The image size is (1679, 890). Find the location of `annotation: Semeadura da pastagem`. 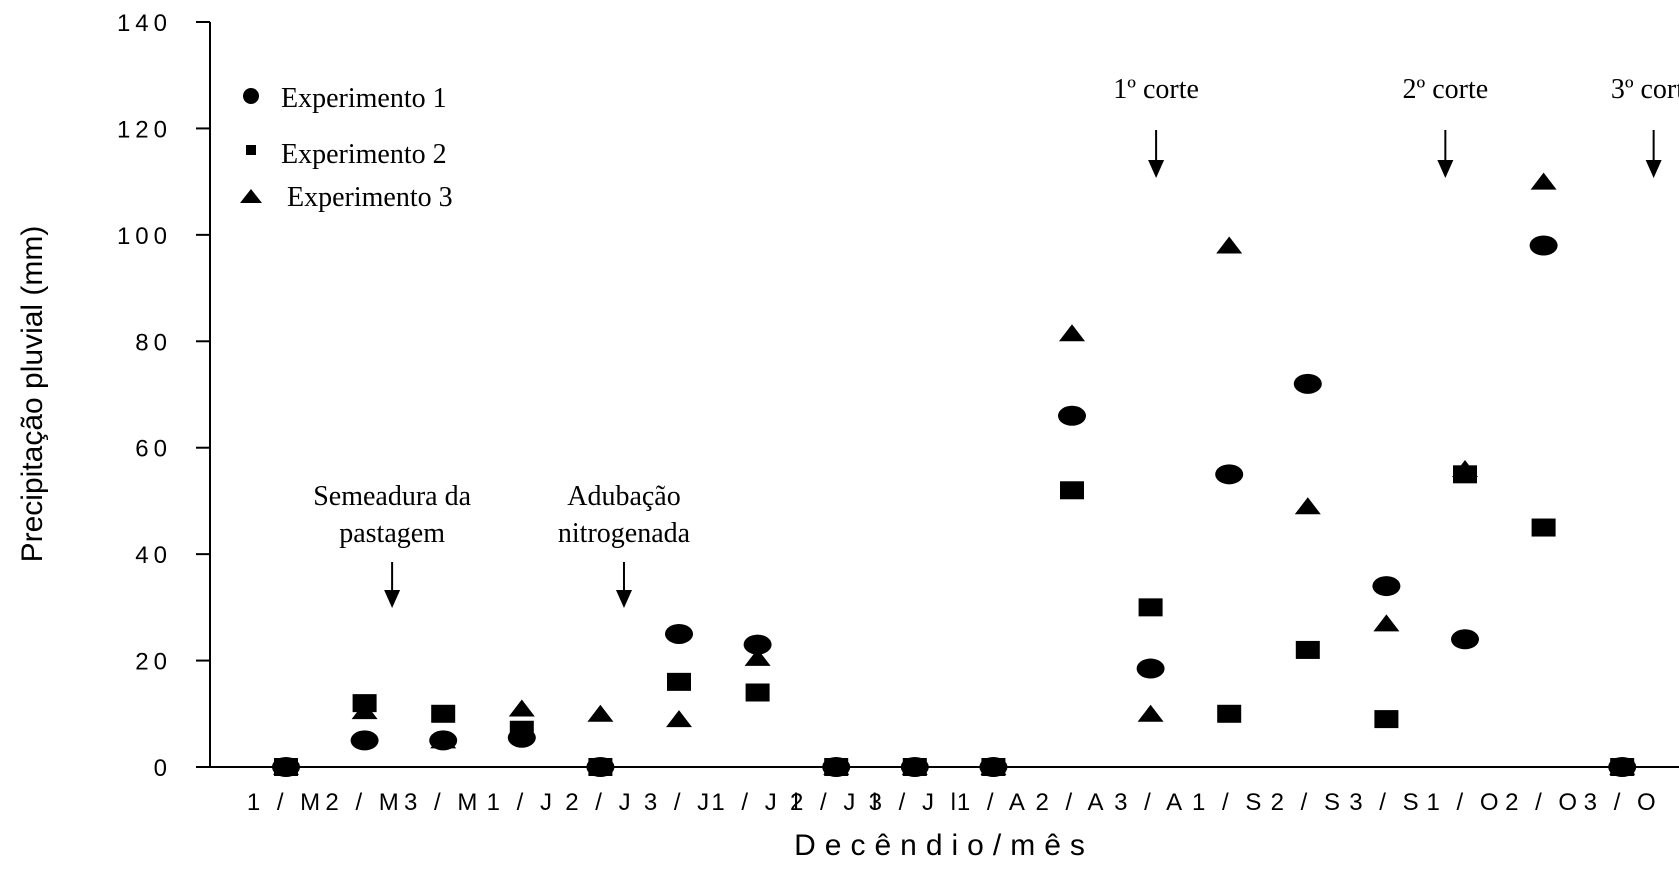

annotation: Semeadura da pastagem is located at coordinates (392, 544).